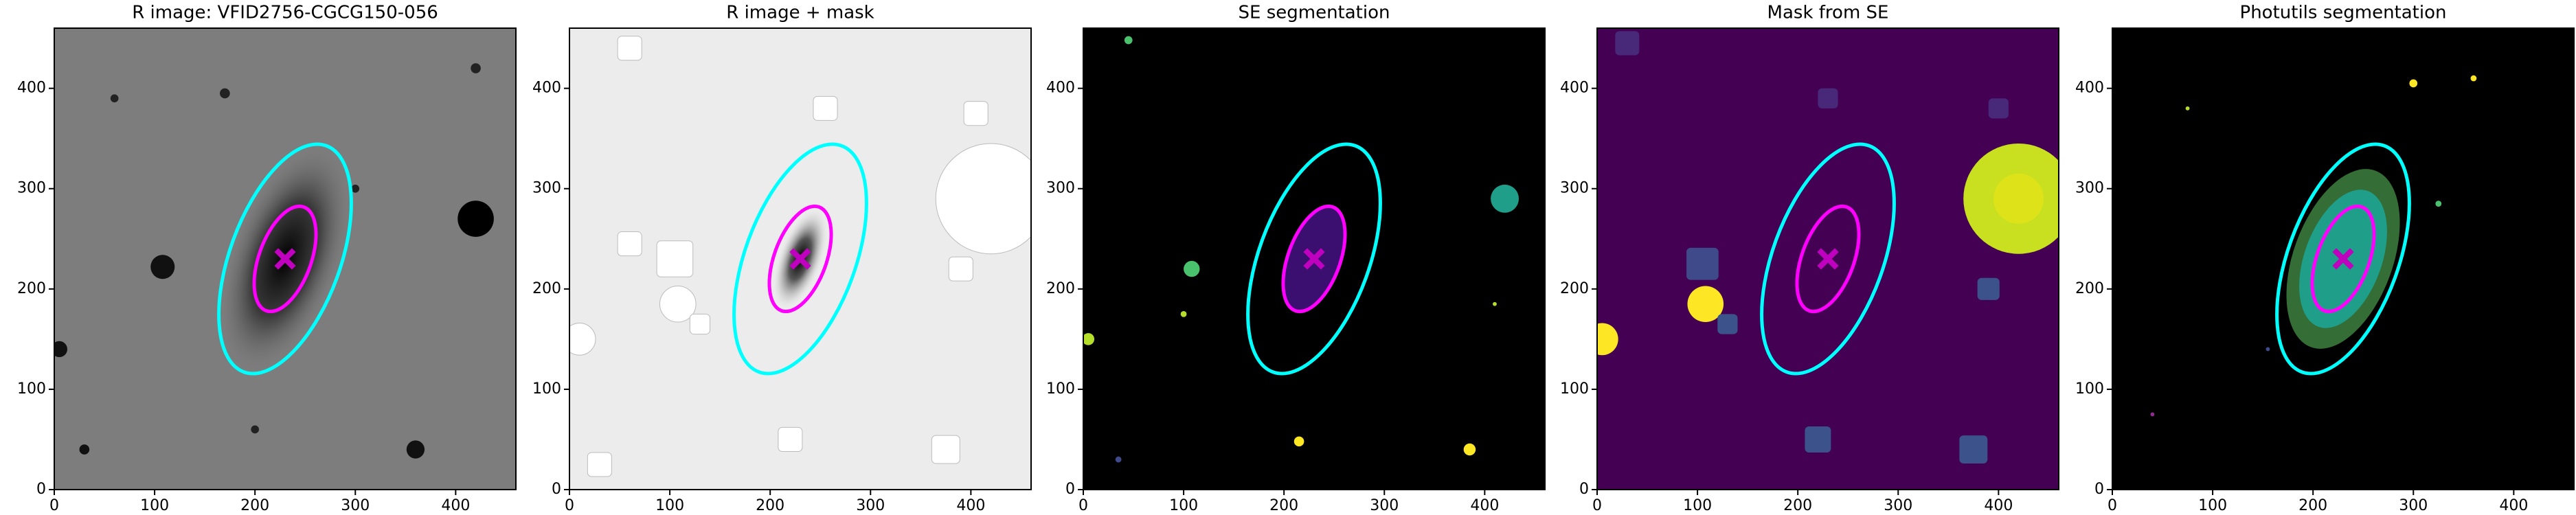  I want to click on panel-title: Mask from SE, so click(1828, 13).